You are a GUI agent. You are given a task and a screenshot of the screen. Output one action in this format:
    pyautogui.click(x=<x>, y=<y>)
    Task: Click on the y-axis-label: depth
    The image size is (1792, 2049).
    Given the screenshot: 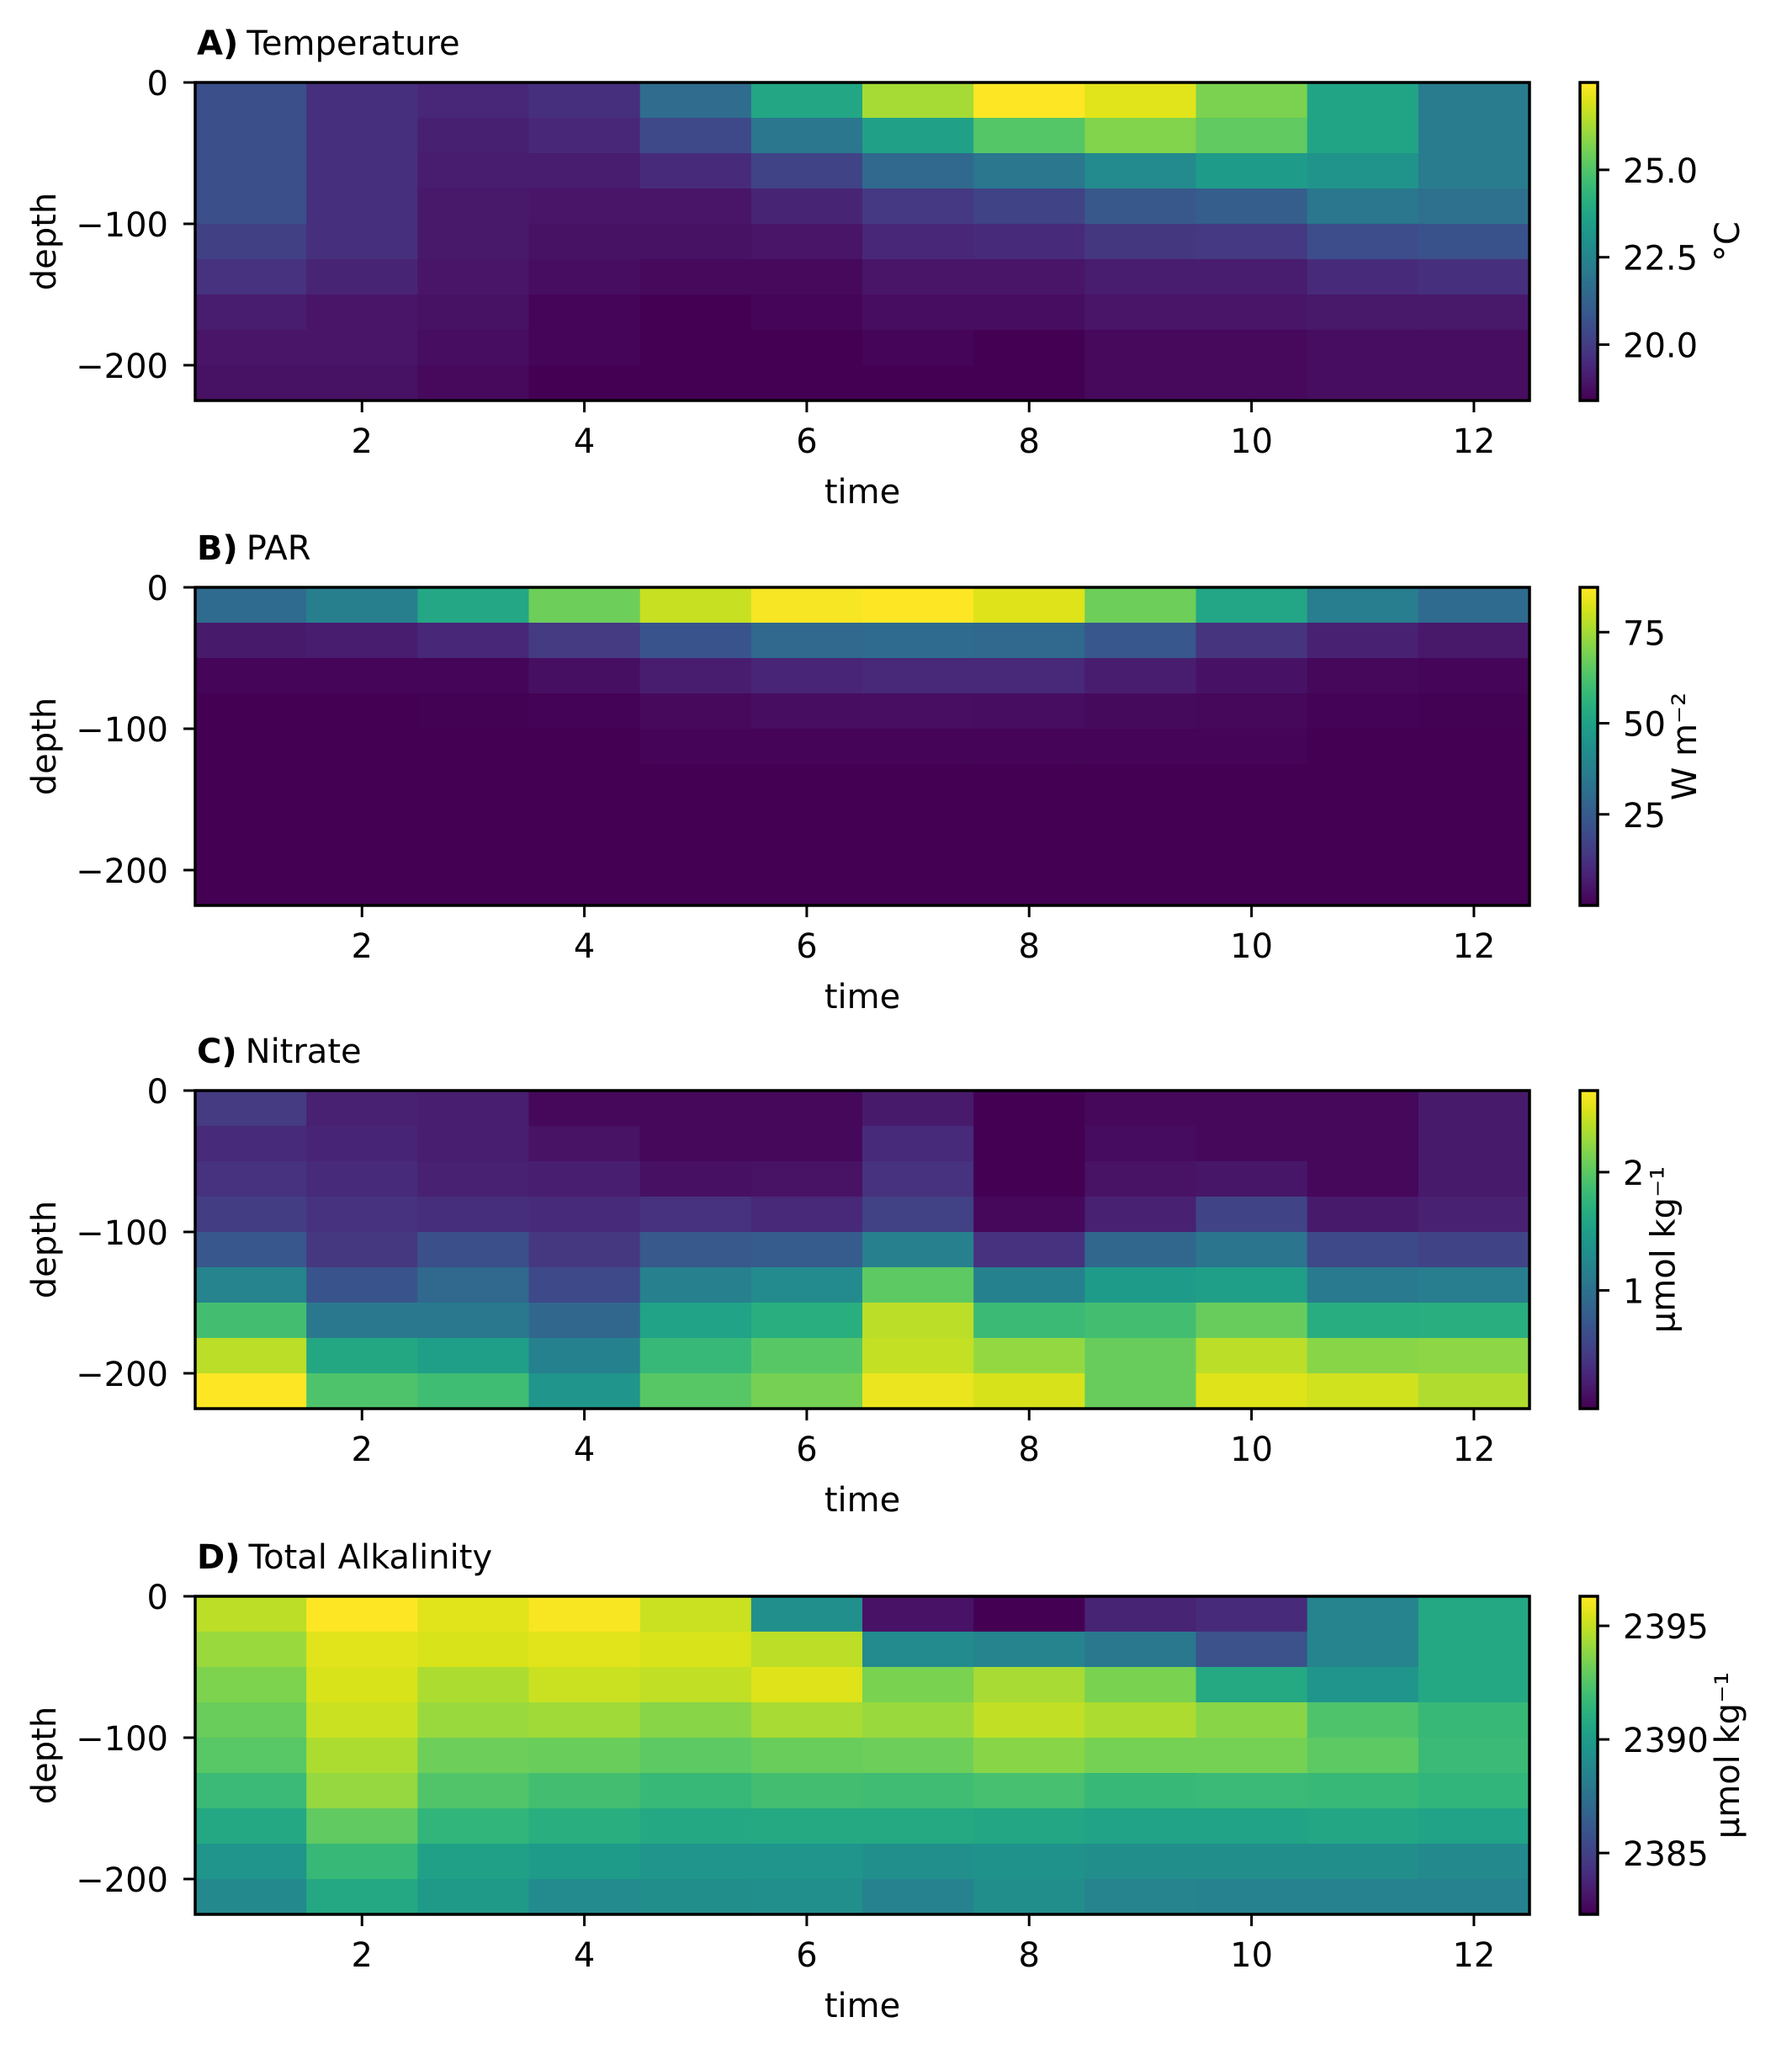 What is the action you would take?
    pyautogui.click(x=44, y=1755)
    